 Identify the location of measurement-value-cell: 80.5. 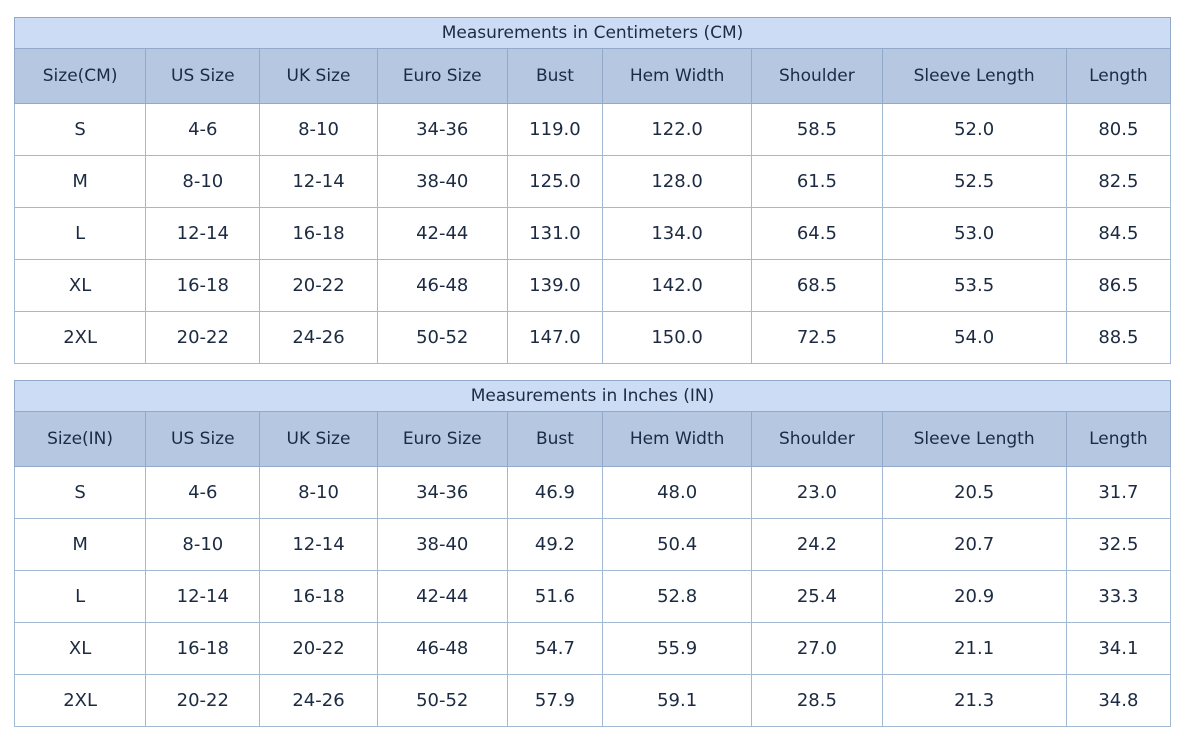
(1118, 129).